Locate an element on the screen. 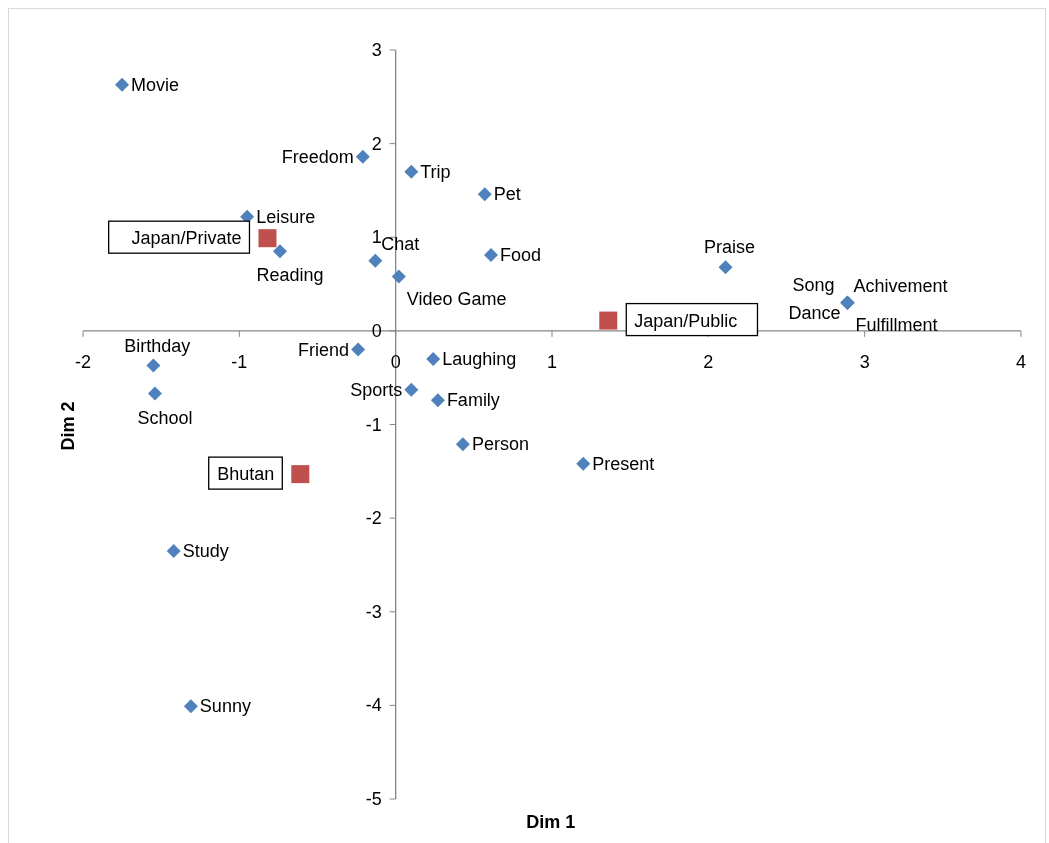 Image resolution: width=1049 pixels, height=843 pixels. data-label: Praise is located at coordinates (730, 247).